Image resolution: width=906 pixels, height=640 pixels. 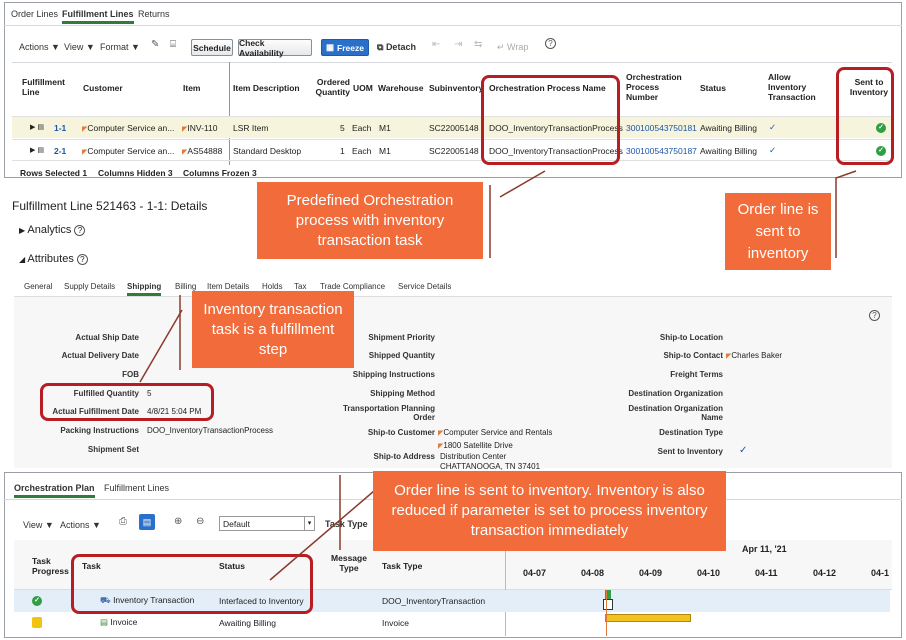 I want to click on gantt-bar, so click(x=648, y=618).